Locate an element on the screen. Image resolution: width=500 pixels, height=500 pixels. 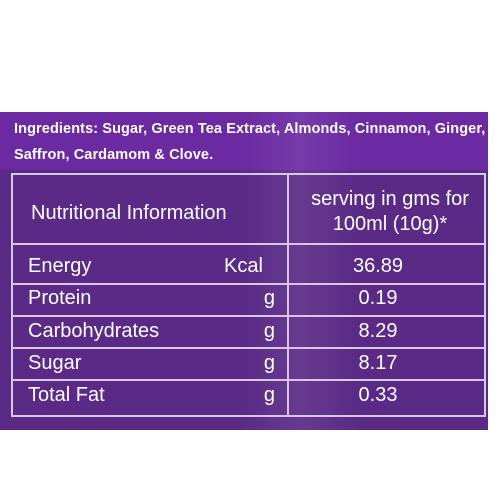
nutrient-total-fat-unit: g is located at coordinates (269, 395).